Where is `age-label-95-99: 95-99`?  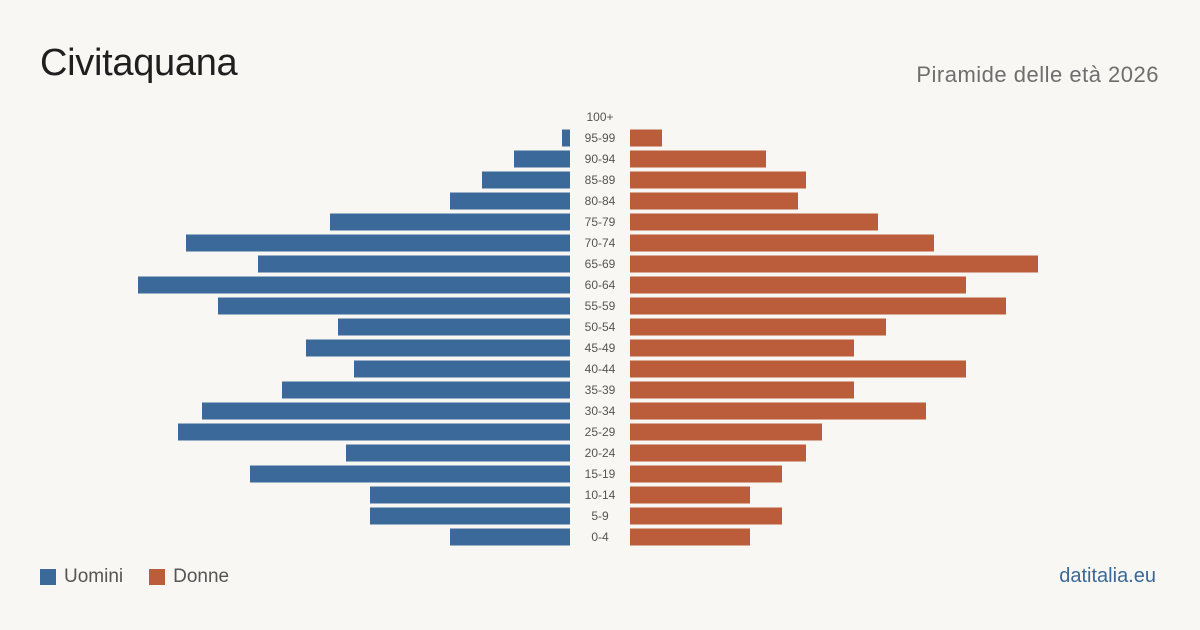
age-label-95-99: 95-99 is located at coordinates (600, 138).